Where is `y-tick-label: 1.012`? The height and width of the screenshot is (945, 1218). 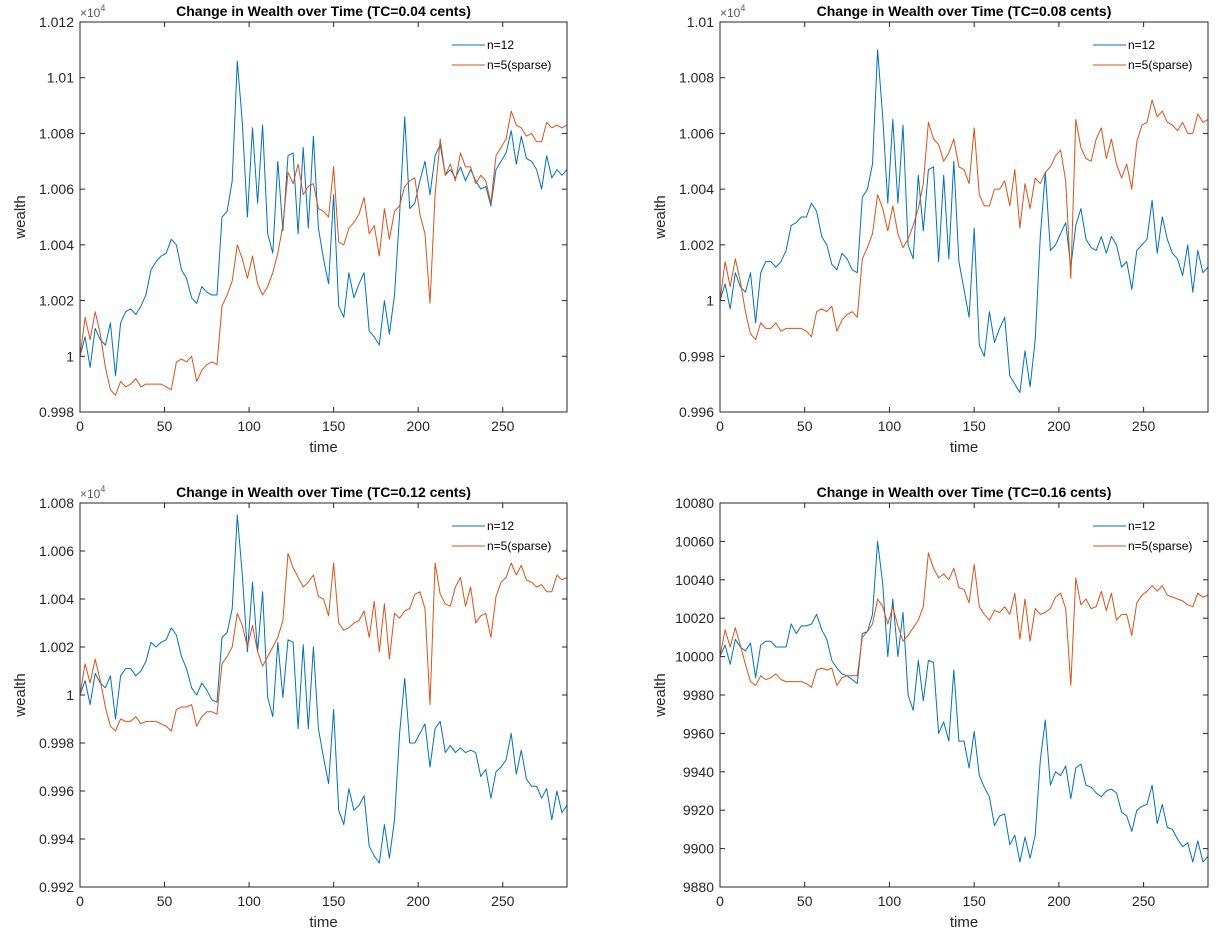
y-tick-label: 1.012 is located at coordinates (56, 22).